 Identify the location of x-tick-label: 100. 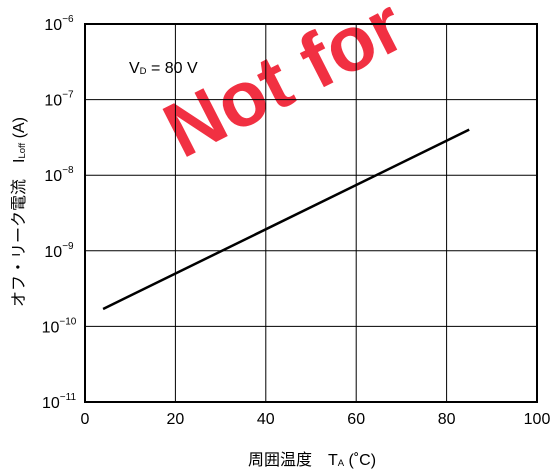
(537, 419).